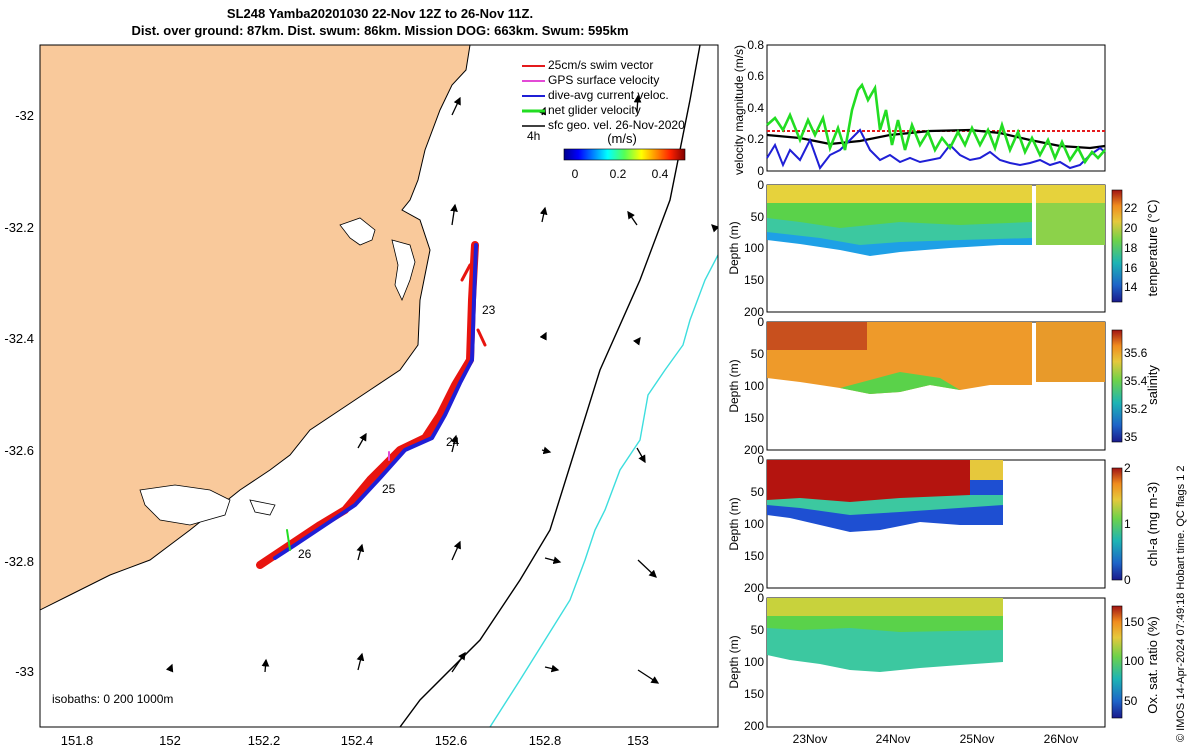 This screenshot has height=750, width=1200. What do you see at coordinates (638, 740) in the screenshot?
I see `map-xtick: 153` at bounding box center [638, 740].